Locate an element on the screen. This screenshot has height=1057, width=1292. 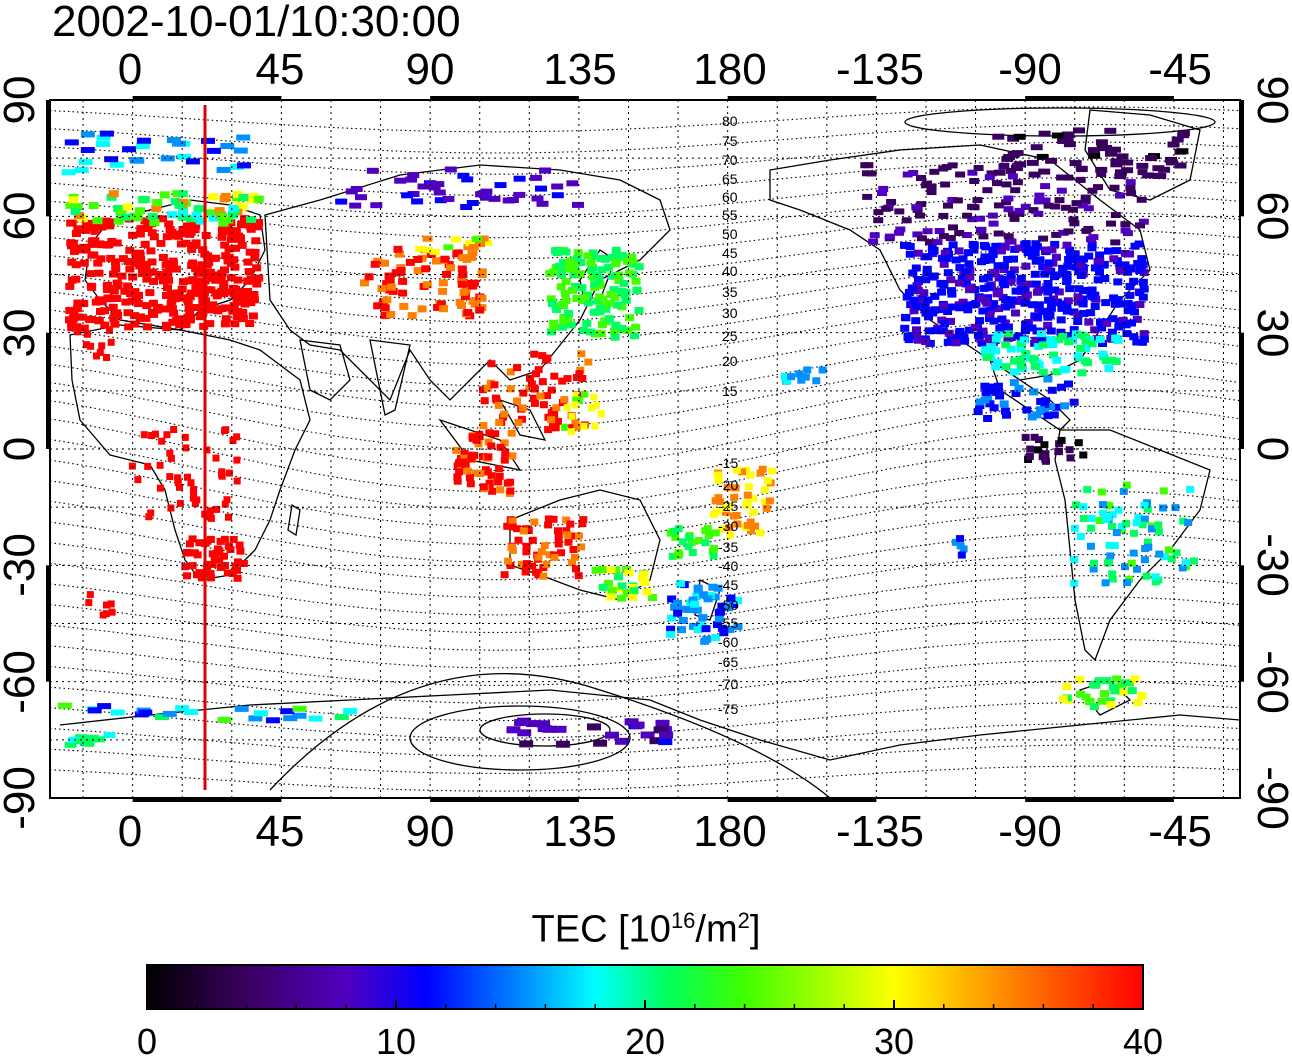
contour-label: -75 is located at coordinates (728, 709).